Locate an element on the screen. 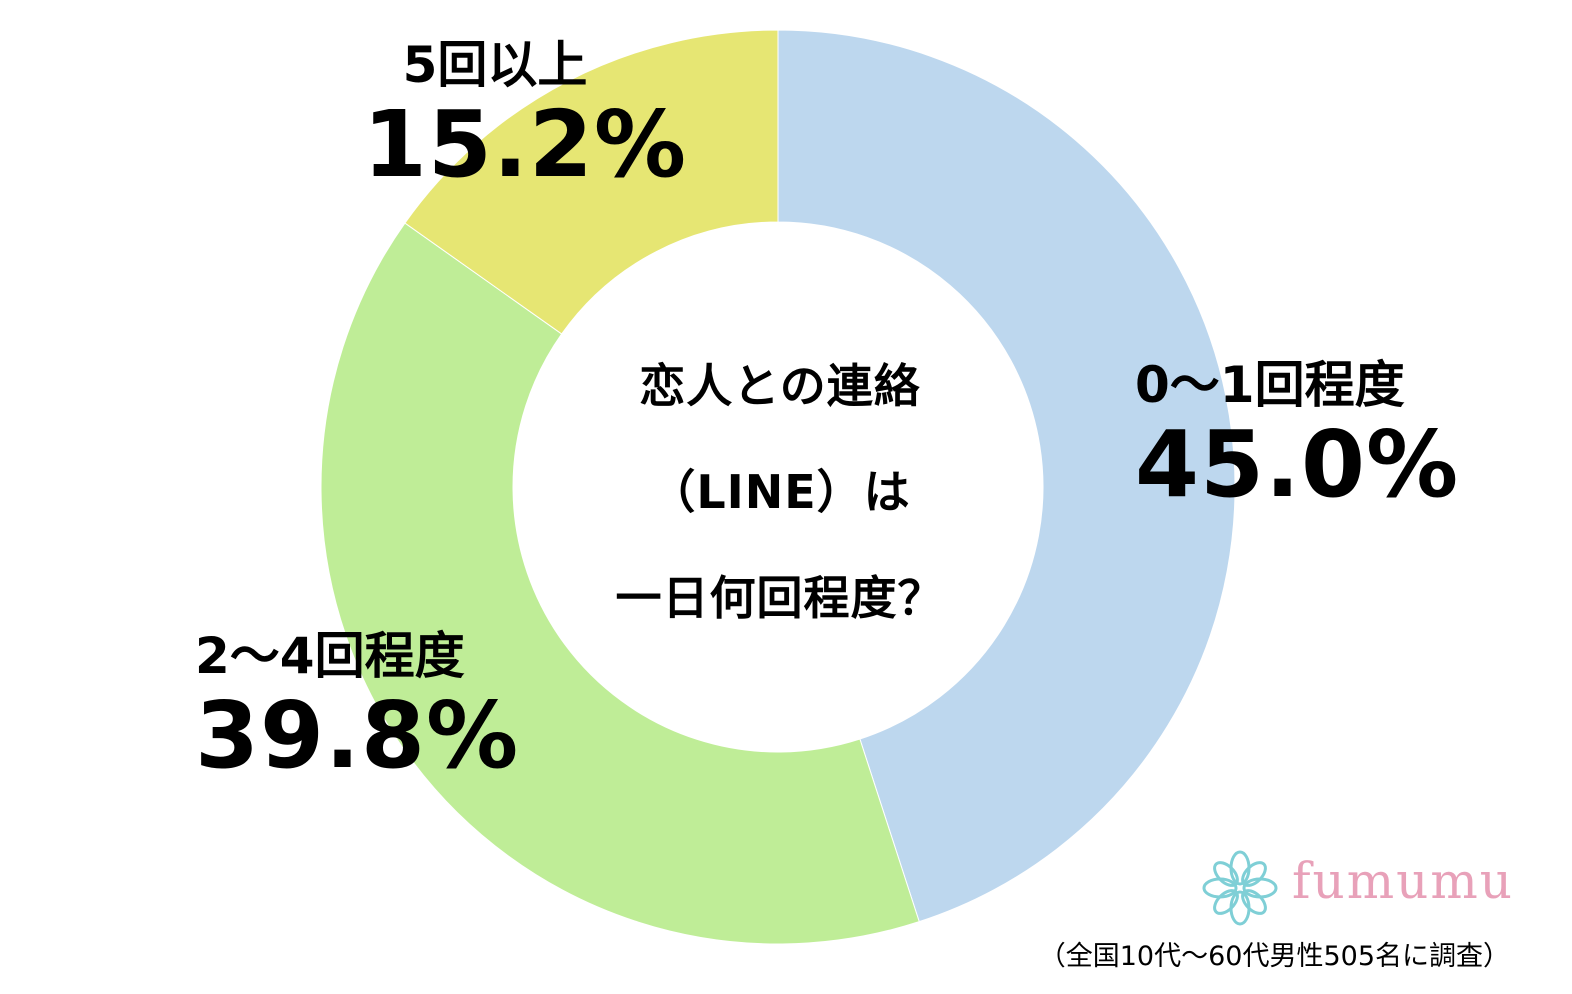 The image size is (1572, 994). flower-logo-icon is located at coordinates (1240, 888).